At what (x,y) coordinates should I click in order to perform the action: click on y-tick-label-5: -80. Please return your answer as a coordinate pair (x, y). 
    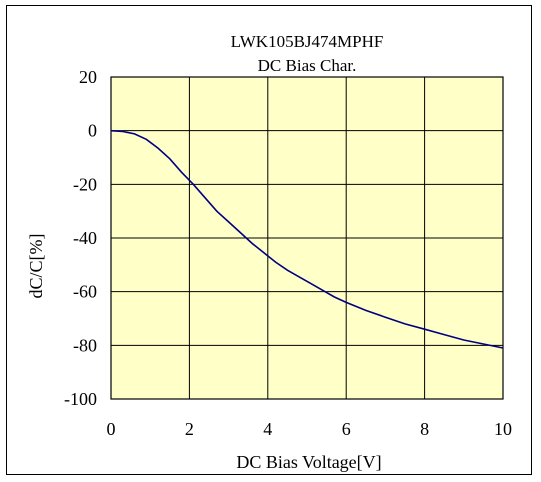
    Looking at the image, I should click on (85, 345).